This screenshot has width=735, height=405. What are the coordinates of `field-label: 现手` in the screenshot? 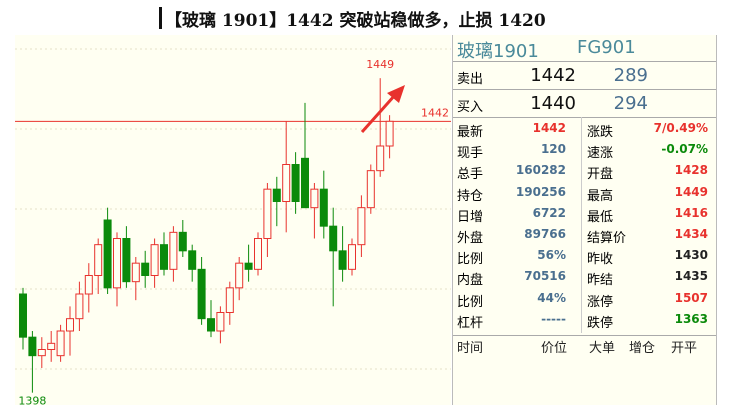 It's located at (470, 154).